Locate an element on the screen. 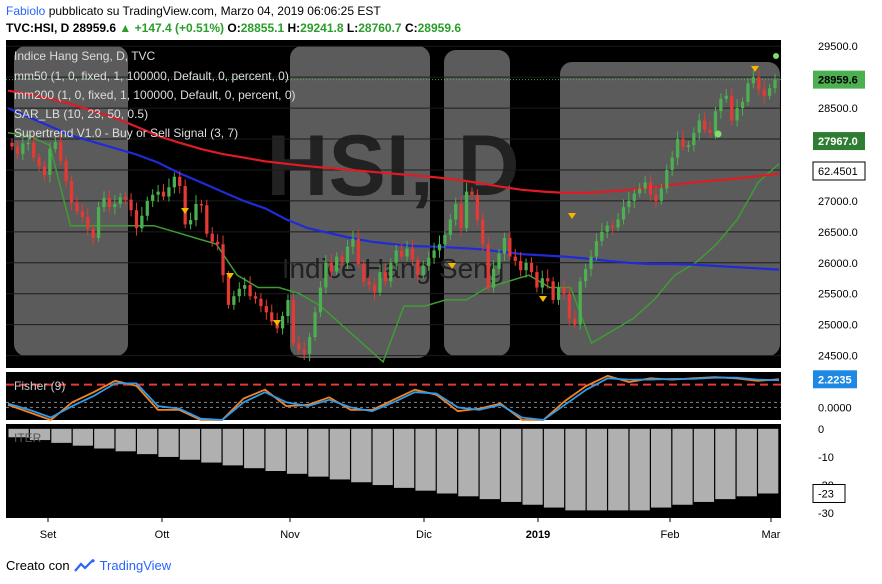 The image size is (882, 584). left-value-tag-bg is located at coordinates (839, 171).